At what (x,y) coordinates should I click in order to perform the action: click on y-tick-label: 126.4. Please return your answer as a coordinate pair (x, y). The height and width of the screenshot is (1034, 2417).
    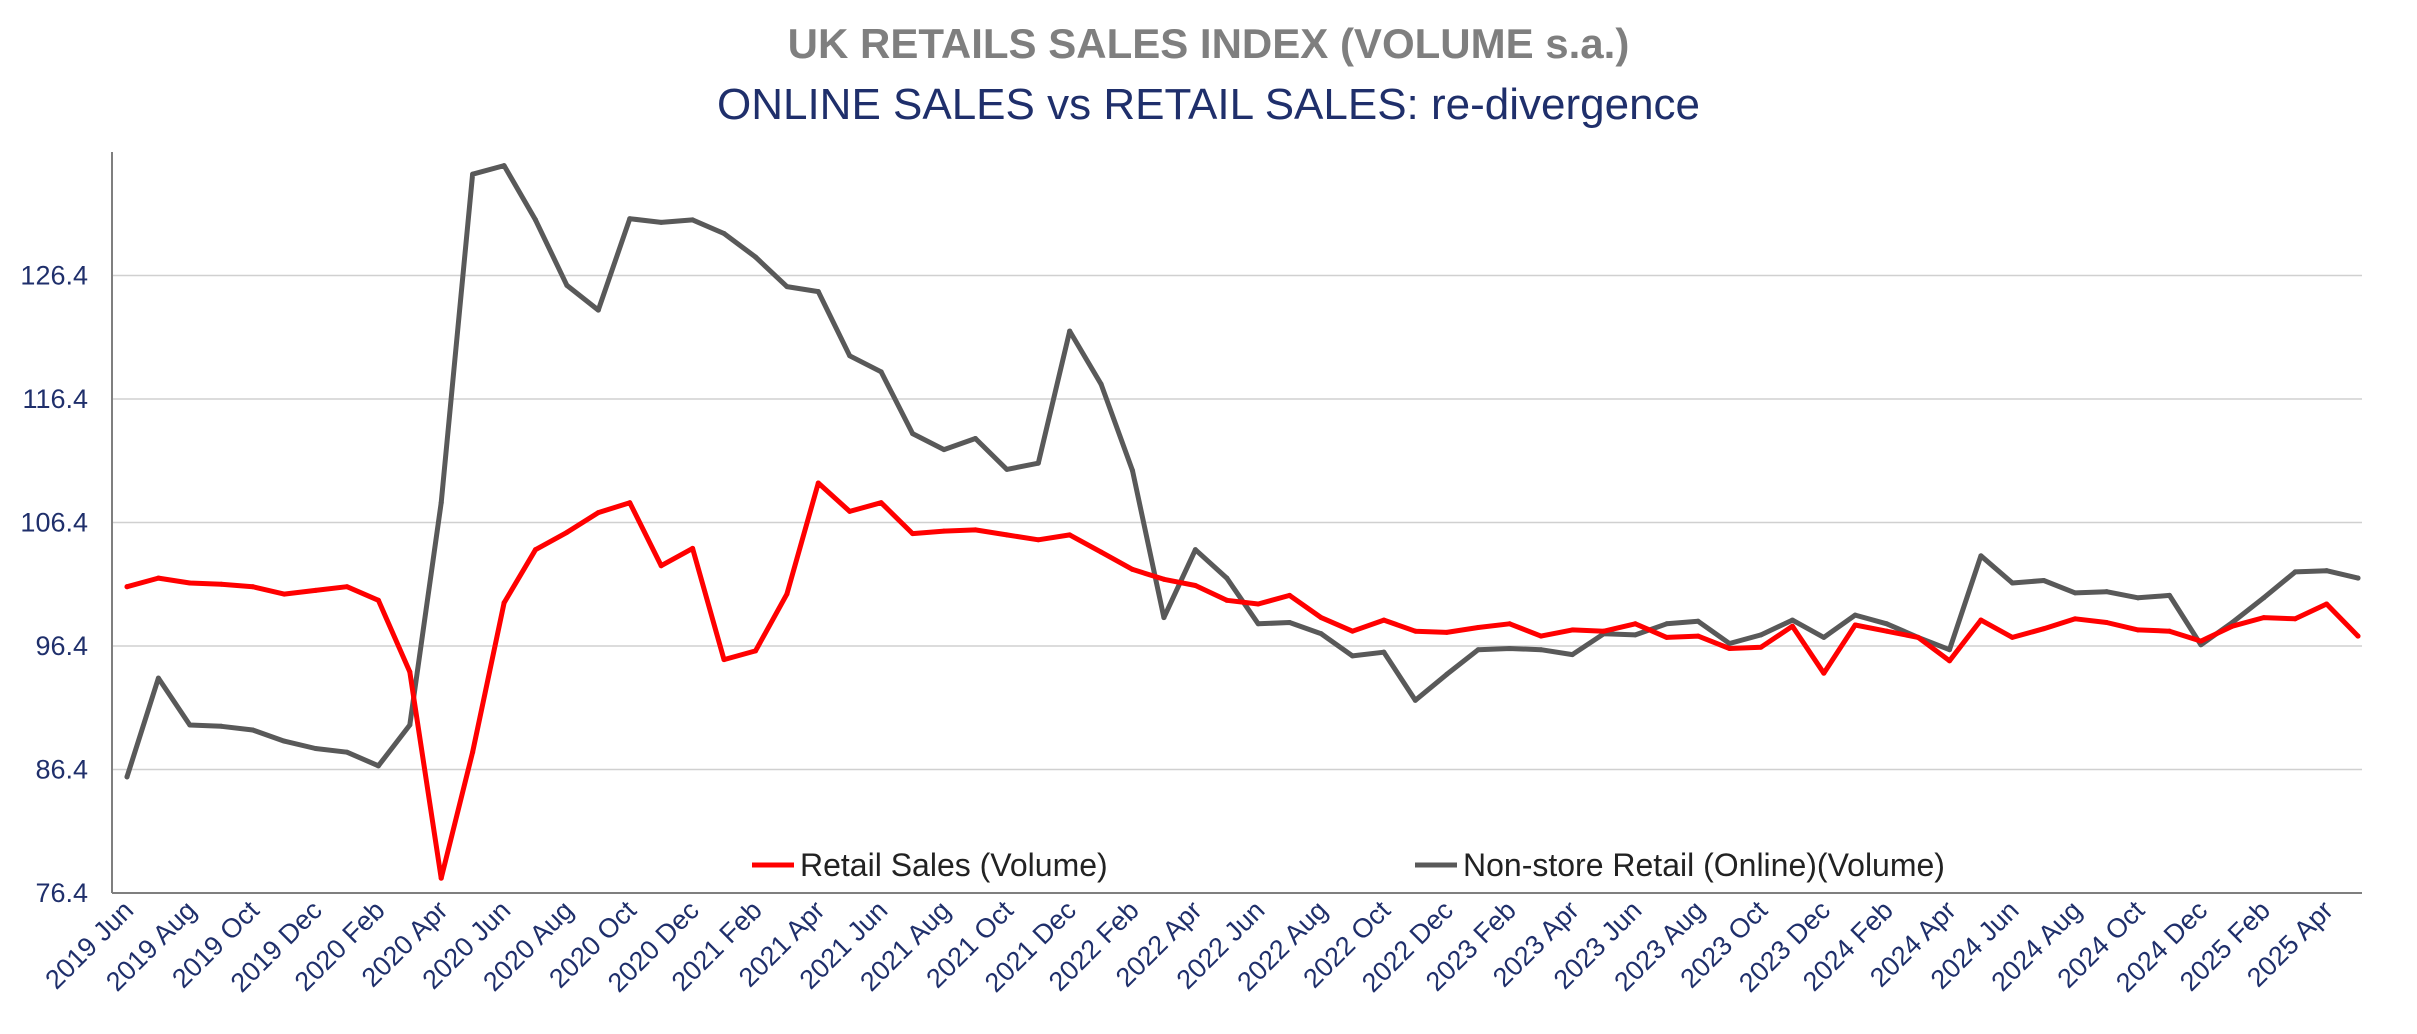
    Looking at the image, I should click on (54, 276).